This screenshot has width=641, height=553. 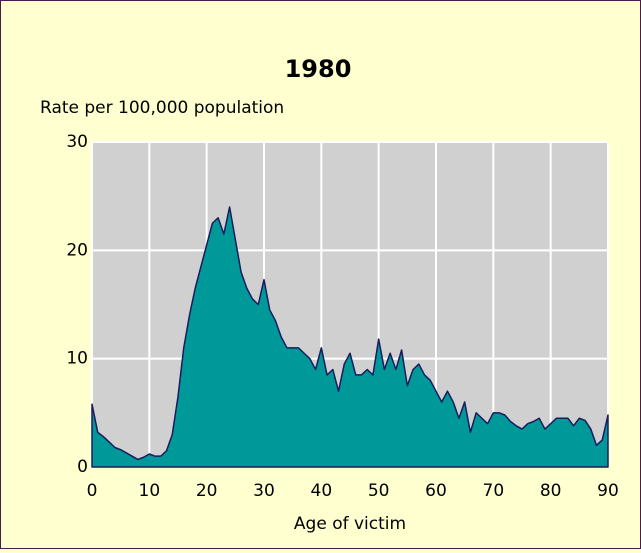 I want to click on y-tick-label: 10, so click(x=77, y=359).